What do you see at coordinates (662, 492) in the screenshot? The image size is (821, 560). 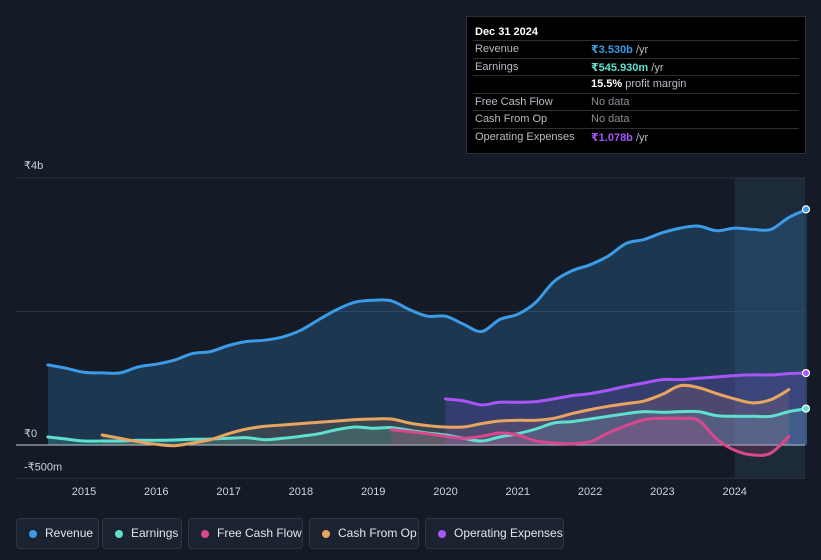 I see `x-tick-label: 2023` at bounding box center [662, 492].